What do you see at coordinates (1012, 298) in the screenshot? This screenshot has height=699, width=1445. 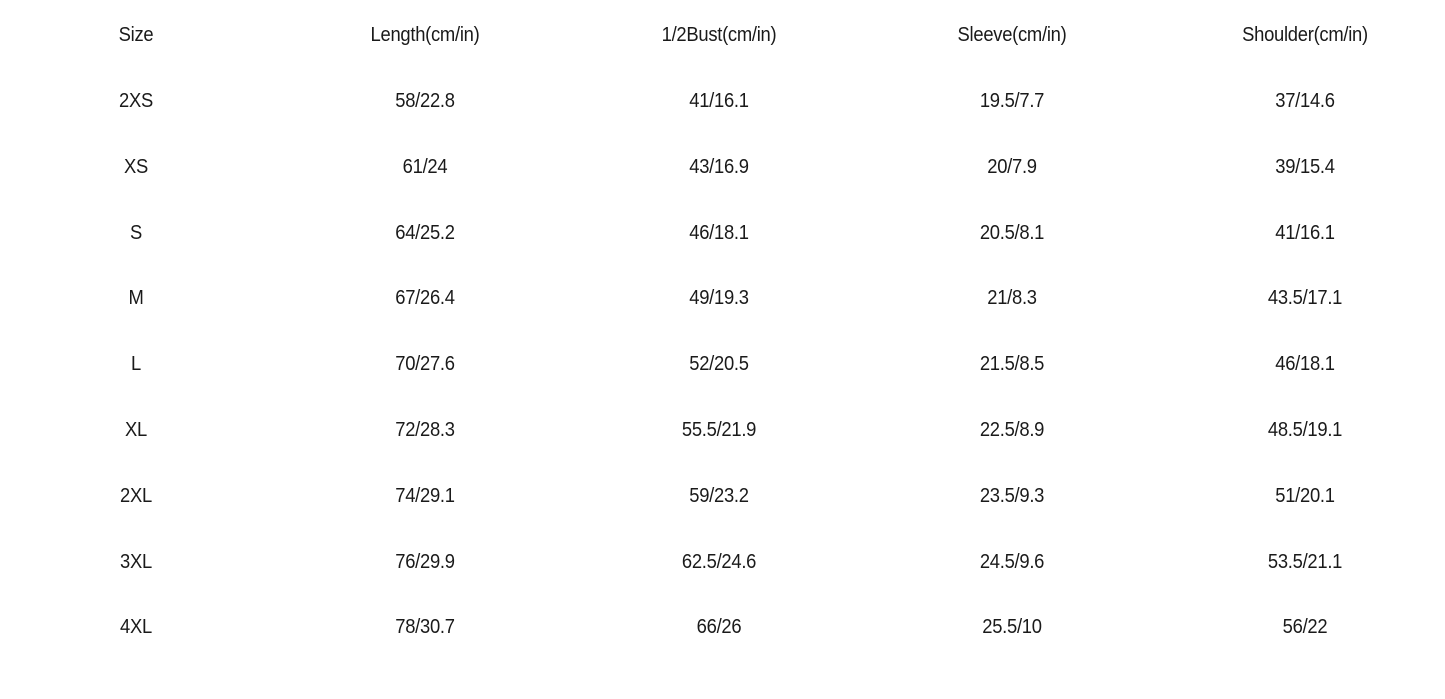 I see `cell-sleeve: 21/8.3` at bounding box center [1012, 298].